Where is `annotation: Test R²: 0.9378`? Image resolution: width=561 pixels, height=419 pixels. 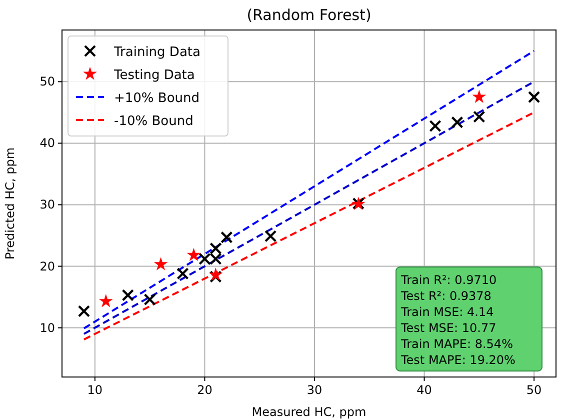
annotation: Test R²: 0.9378 is located at coordinates (446, 296).